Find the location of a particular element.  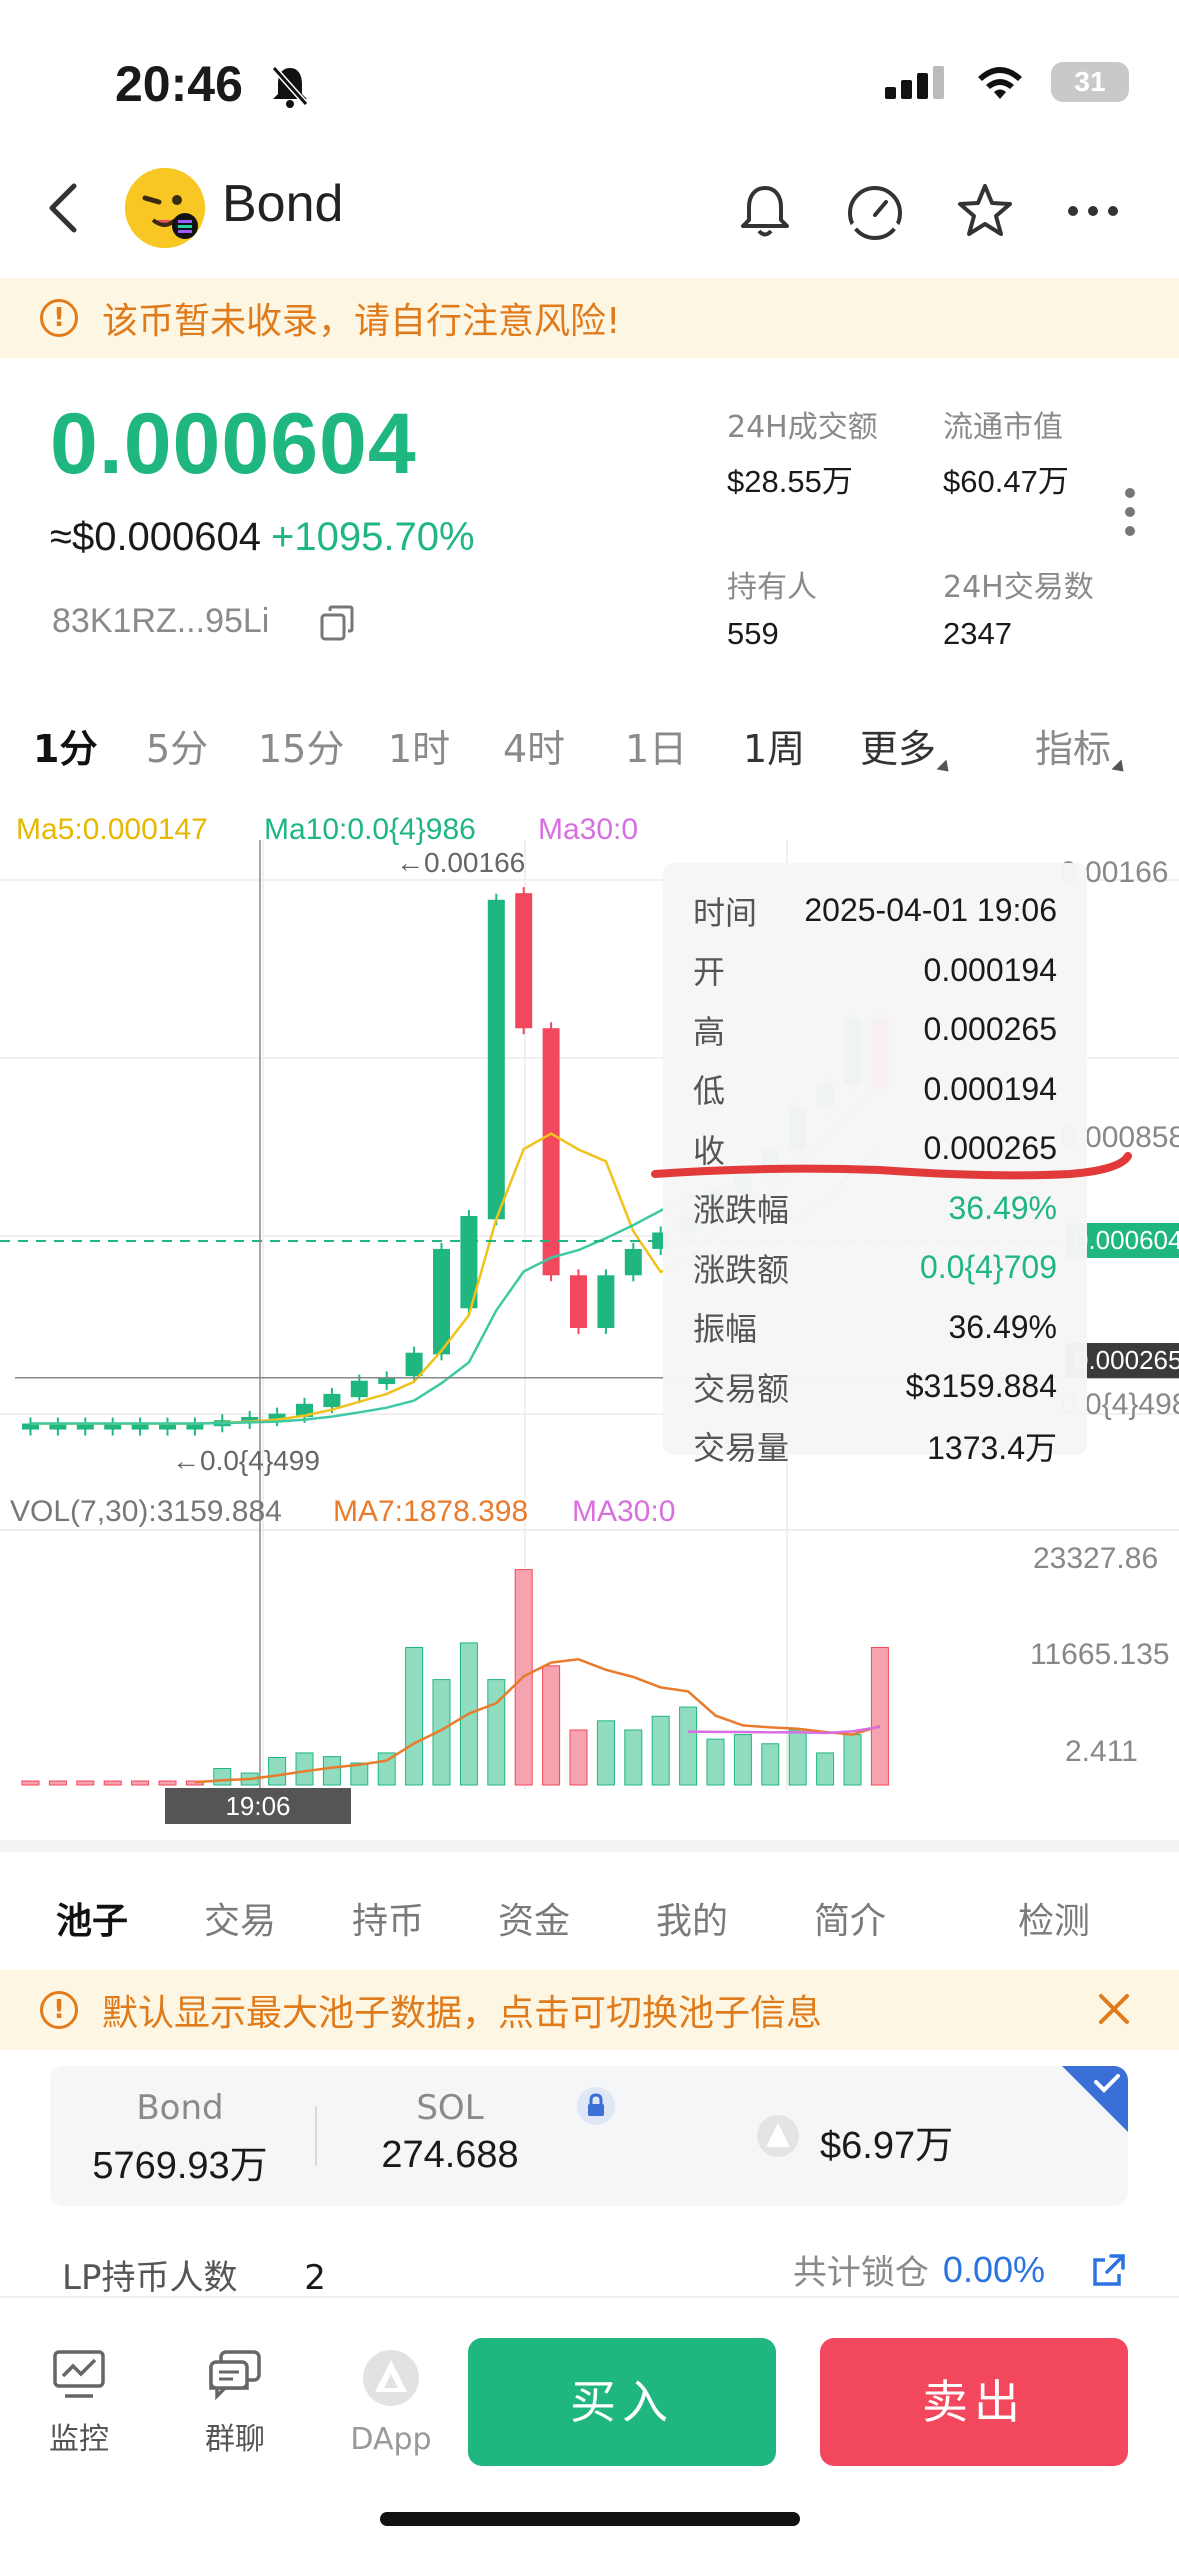

tooltip-row-change-pct: 涨跌幅 36.49% is located at coordinates (875, 1209).